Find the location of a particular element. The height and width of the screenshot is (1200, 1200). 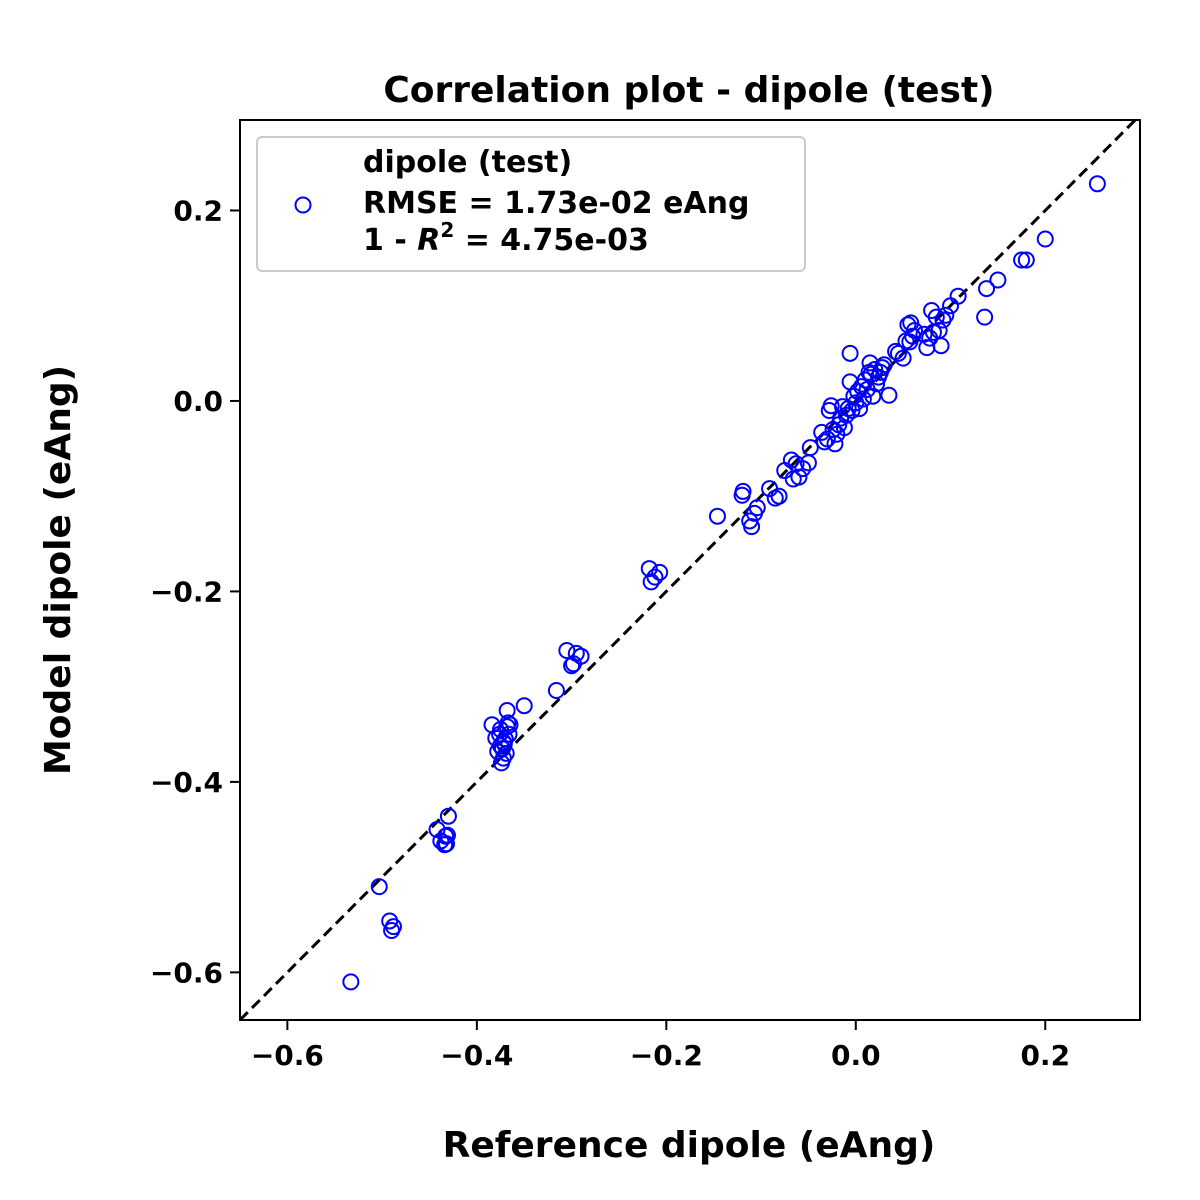

x-axis-ticks: −0.6 −0.4 −0.2 0.0 0.2 is located at coordinates (660, 1046).